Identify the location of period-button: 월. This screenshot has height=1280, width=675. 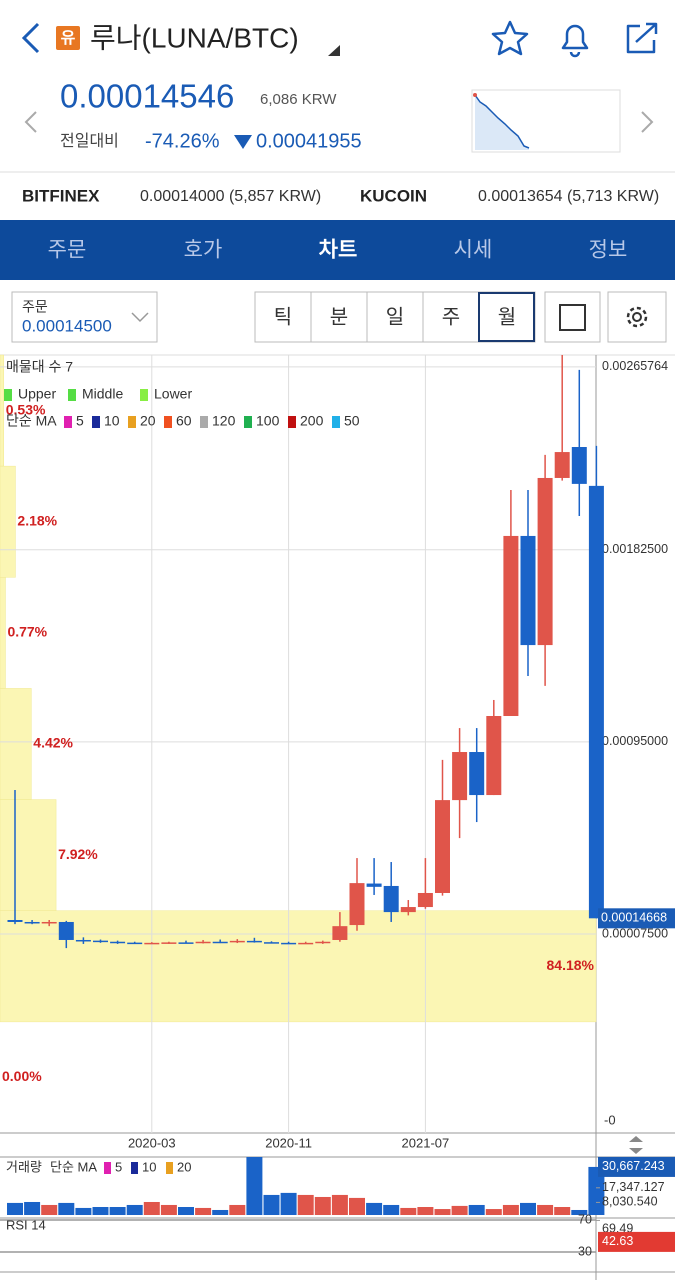
(507, 316).